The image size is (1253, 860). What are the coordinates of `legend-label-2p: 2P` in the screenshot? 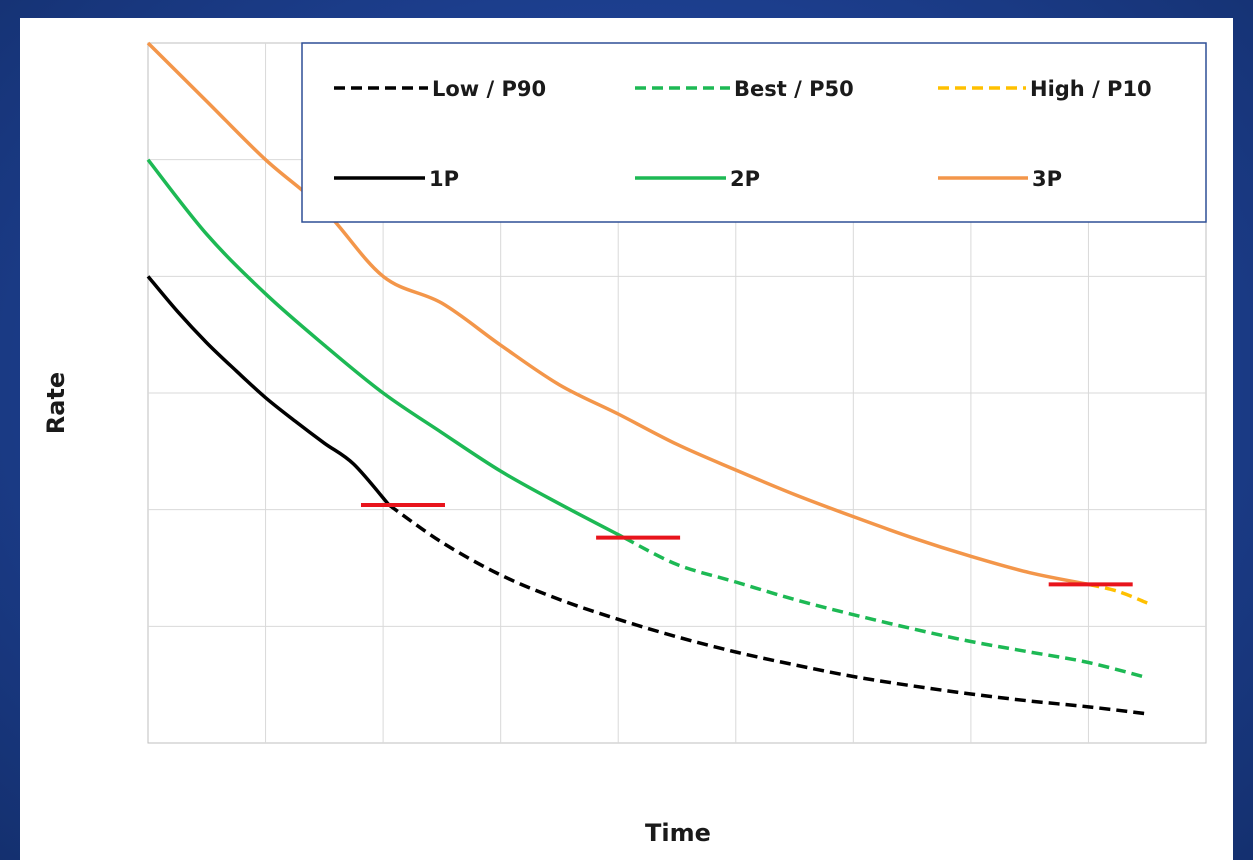 It's located at (745, 179).